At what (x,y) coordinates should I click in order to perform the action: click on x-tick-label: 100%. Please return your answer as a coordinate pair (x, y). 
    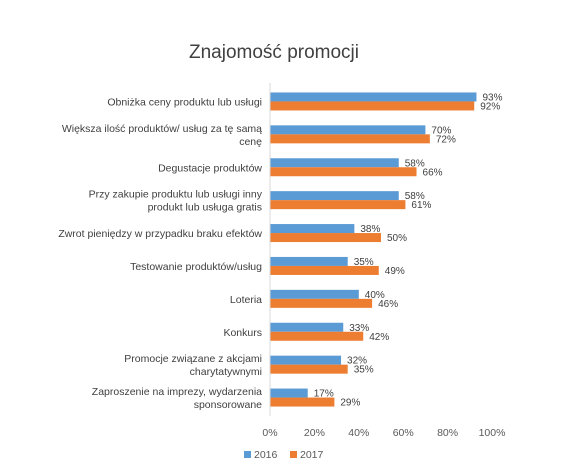
    Looking at the image, I should click on (492, 433).